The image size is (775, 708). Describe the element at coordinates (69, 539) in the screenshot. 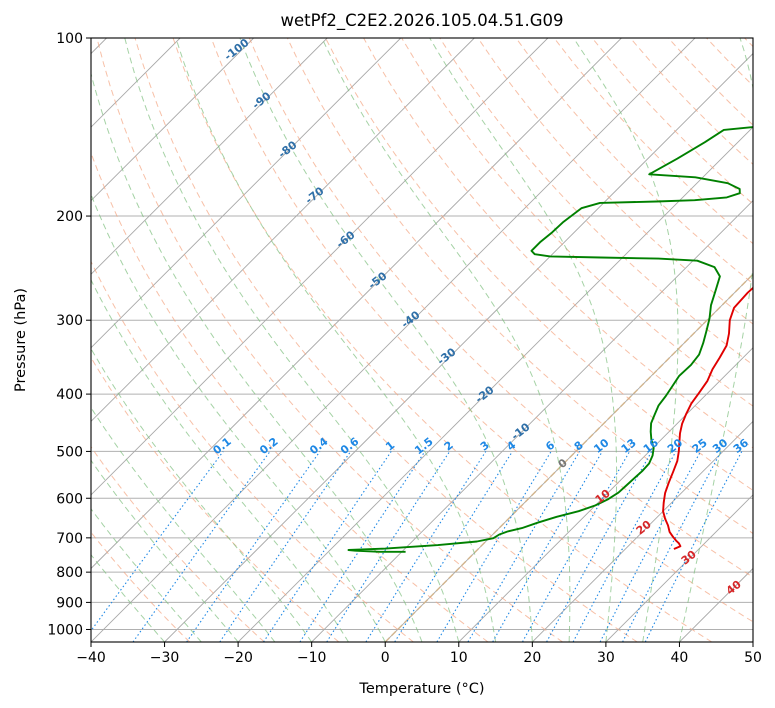

I see `y-tick-label: 700` at that location.